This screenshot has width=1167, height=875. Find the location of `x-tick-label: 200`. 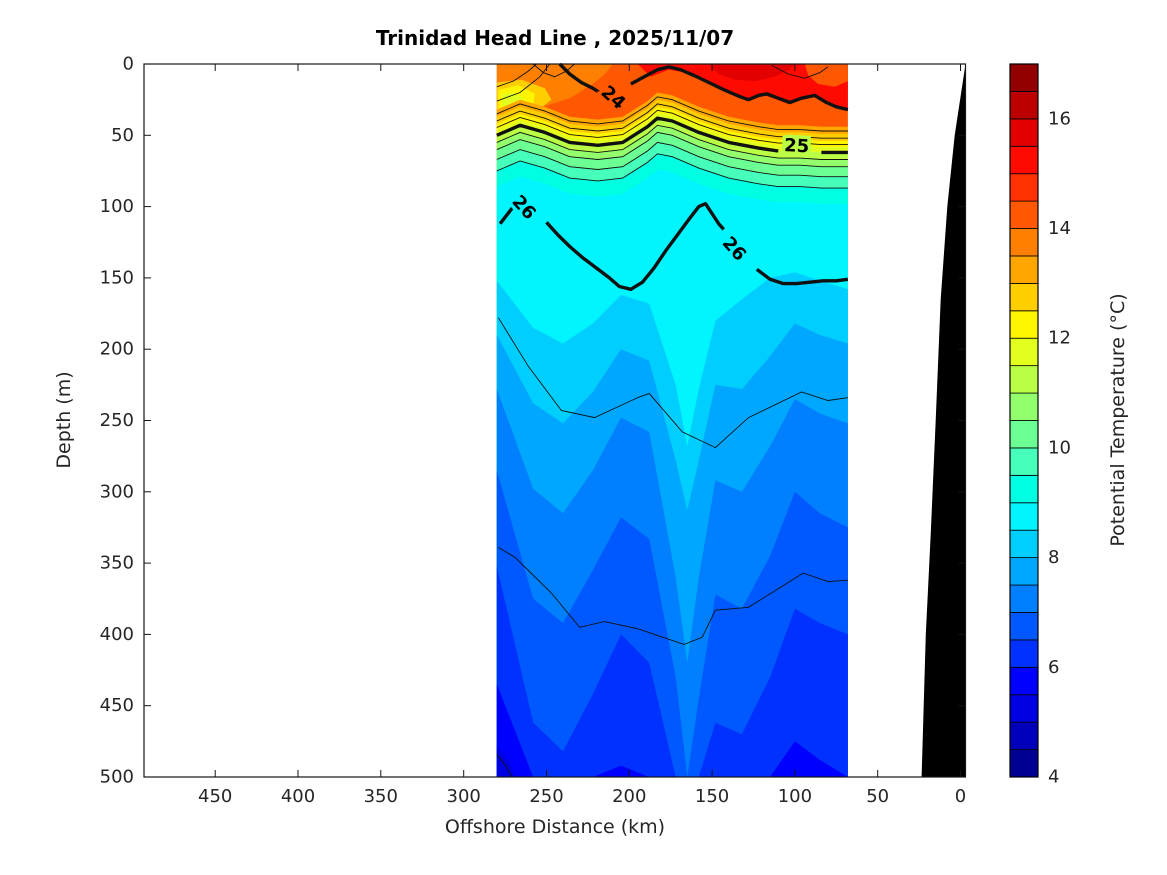

x-tick-label: 200 is located at coordinates (629, 796).